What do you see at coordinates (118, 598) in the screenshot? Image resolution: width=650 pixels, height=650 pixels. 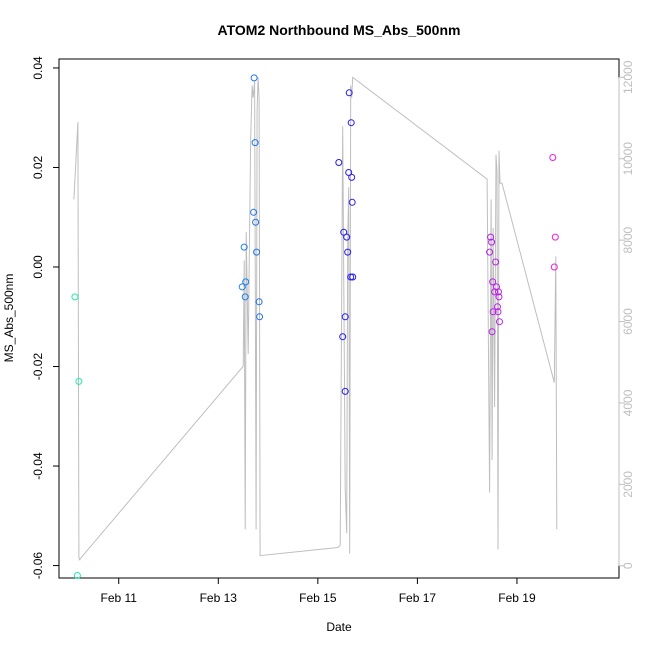 I see `x-tick-label: Feb 11` at bounding box center [118, 598].